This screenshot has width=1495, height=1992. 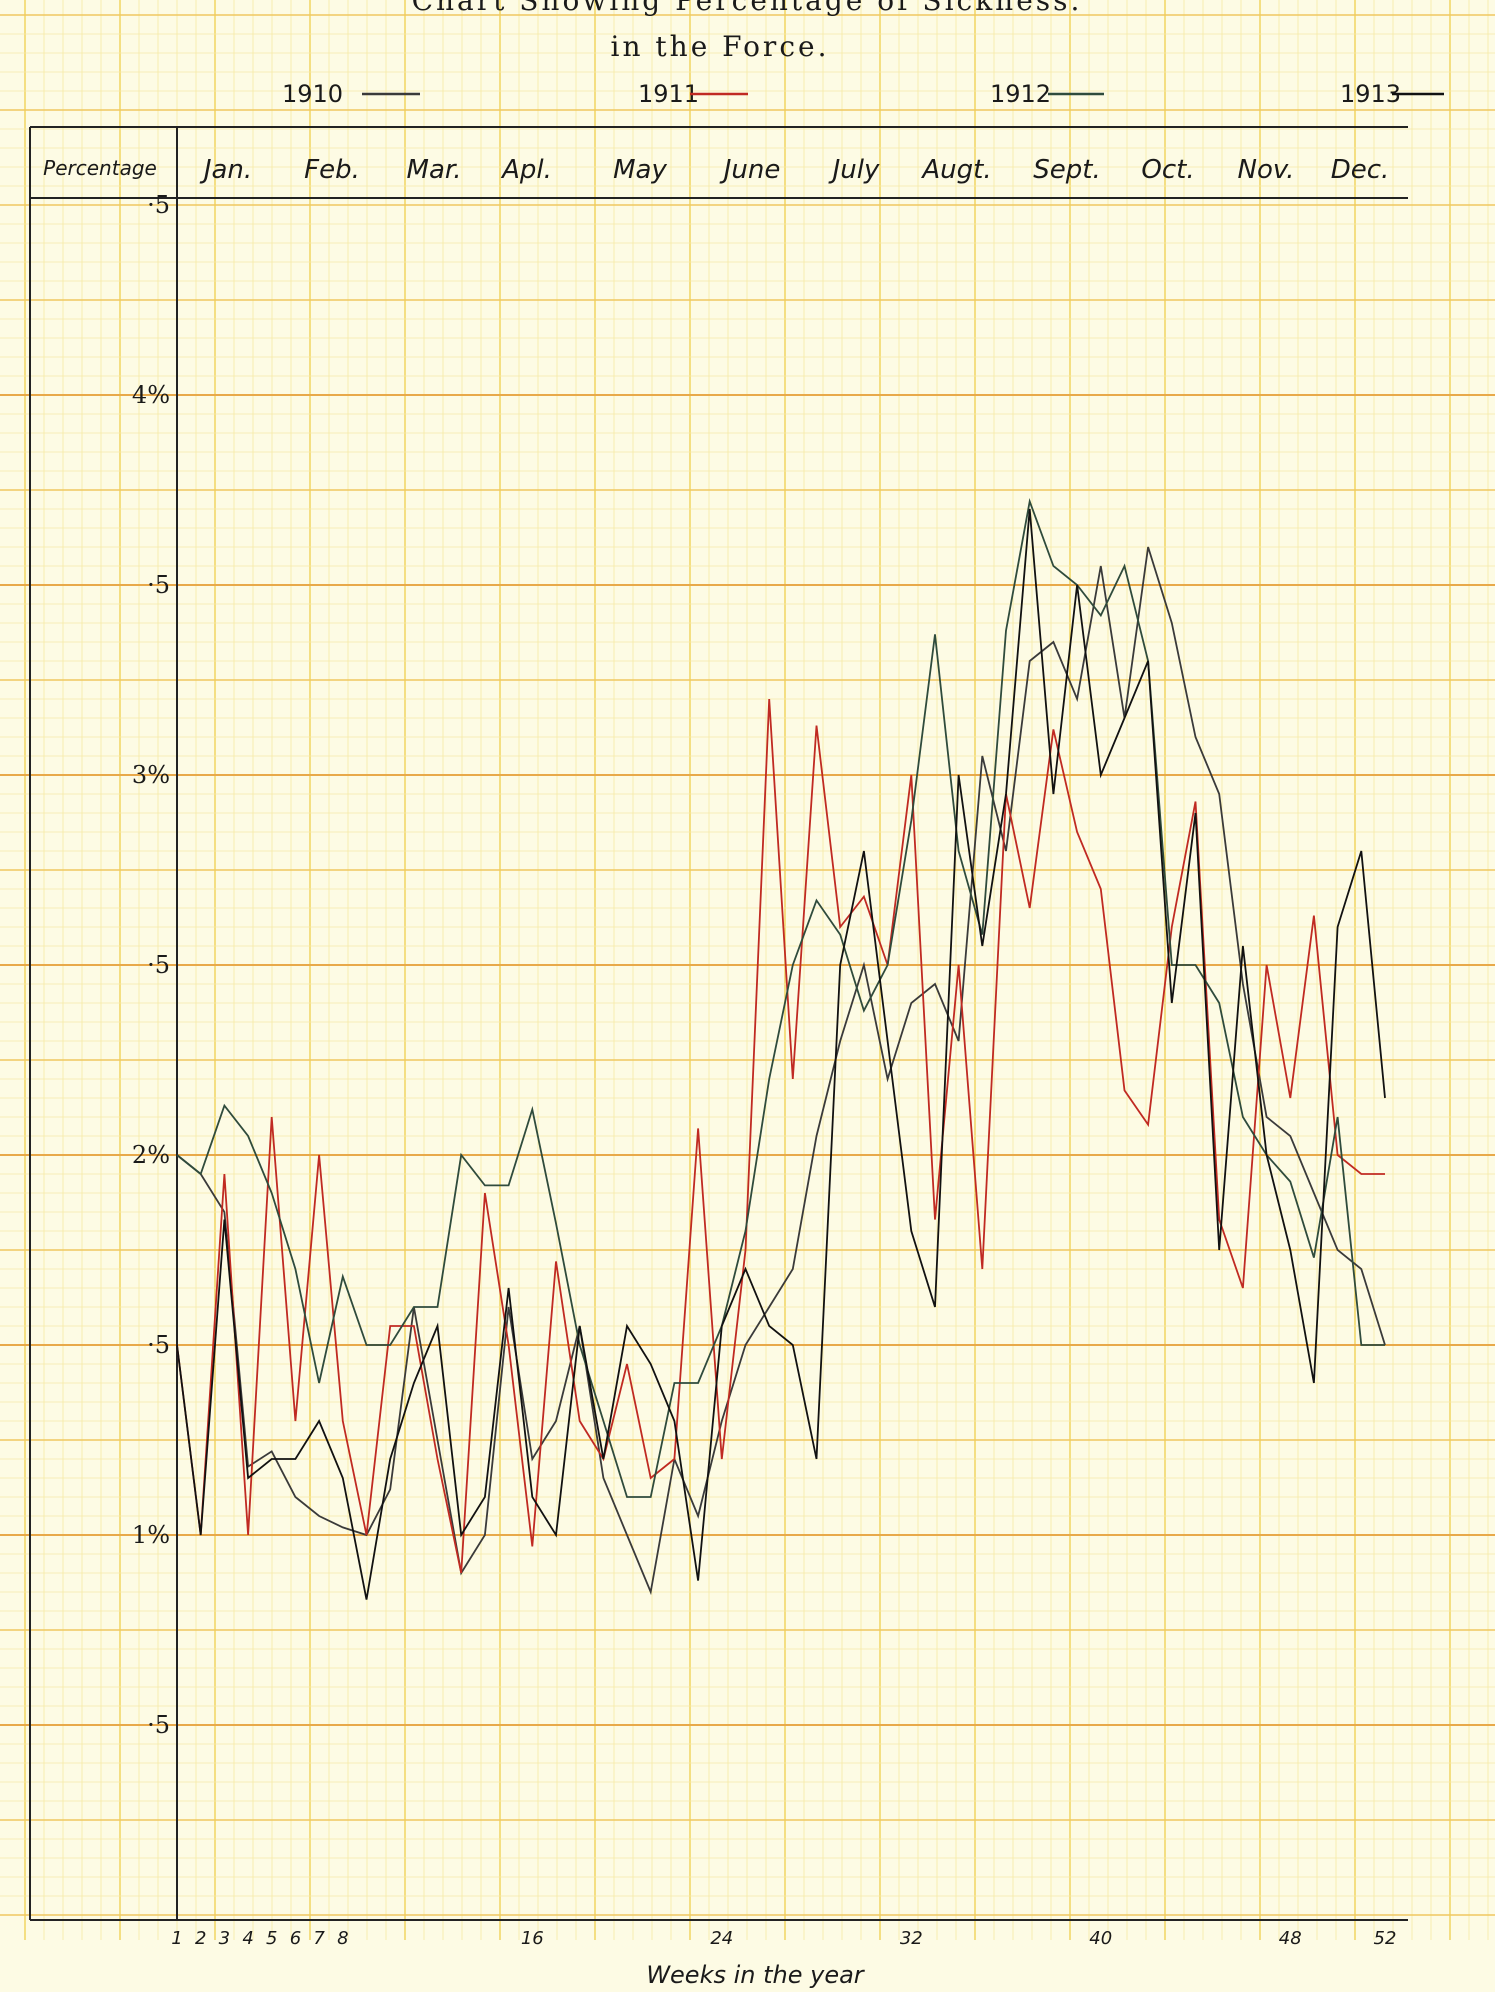 What do you see at coordinates (911, 1938) in the screenshot?
I see `x-tick-label: 32` at bounding box center [911, 1938].